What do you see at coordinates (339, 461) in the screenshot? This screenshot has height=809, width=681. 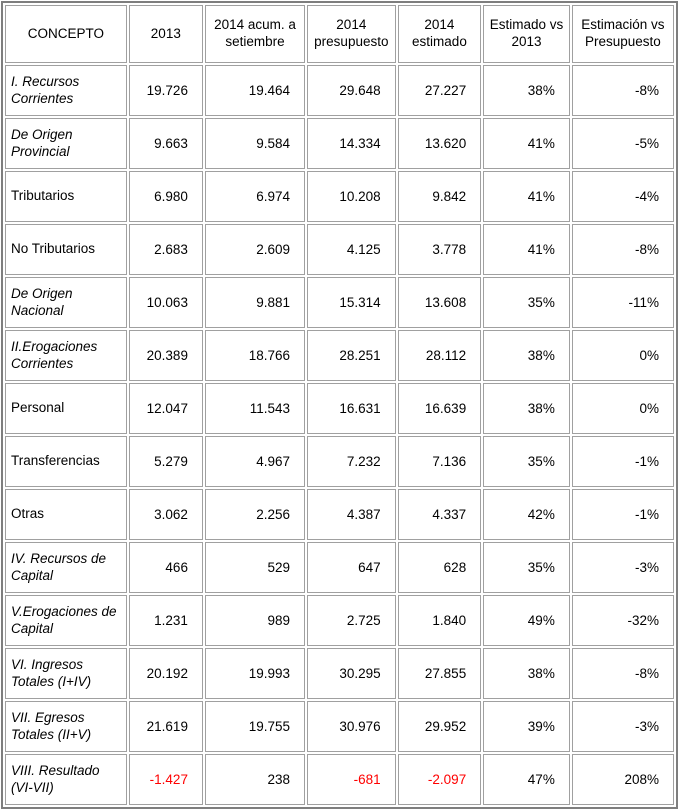 I see `table-row: Transferencias 5.279 4.967 7.232 7.136 35% -1%` at bounding box center [339, 461].